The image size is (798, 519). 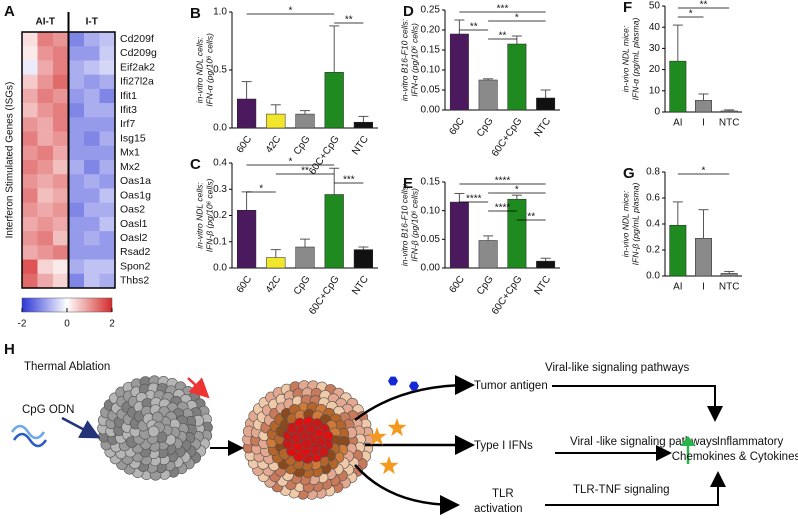 I want to click on gene-label: Ifit3, so click(x=128, y=110).